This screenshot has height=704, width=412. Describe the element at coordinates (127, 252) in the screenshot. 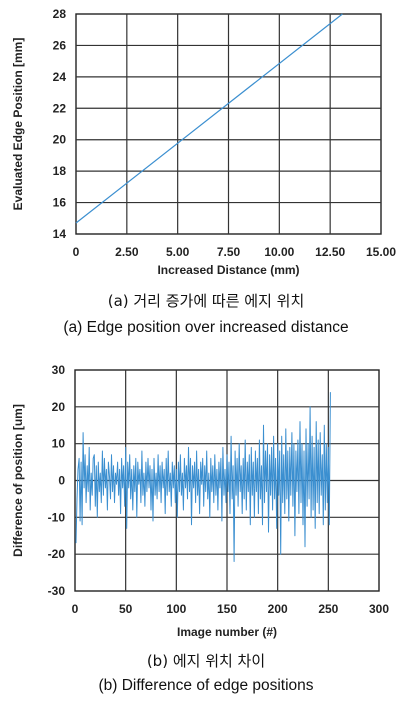

I see `x-tick-label: 2.50` at that location.